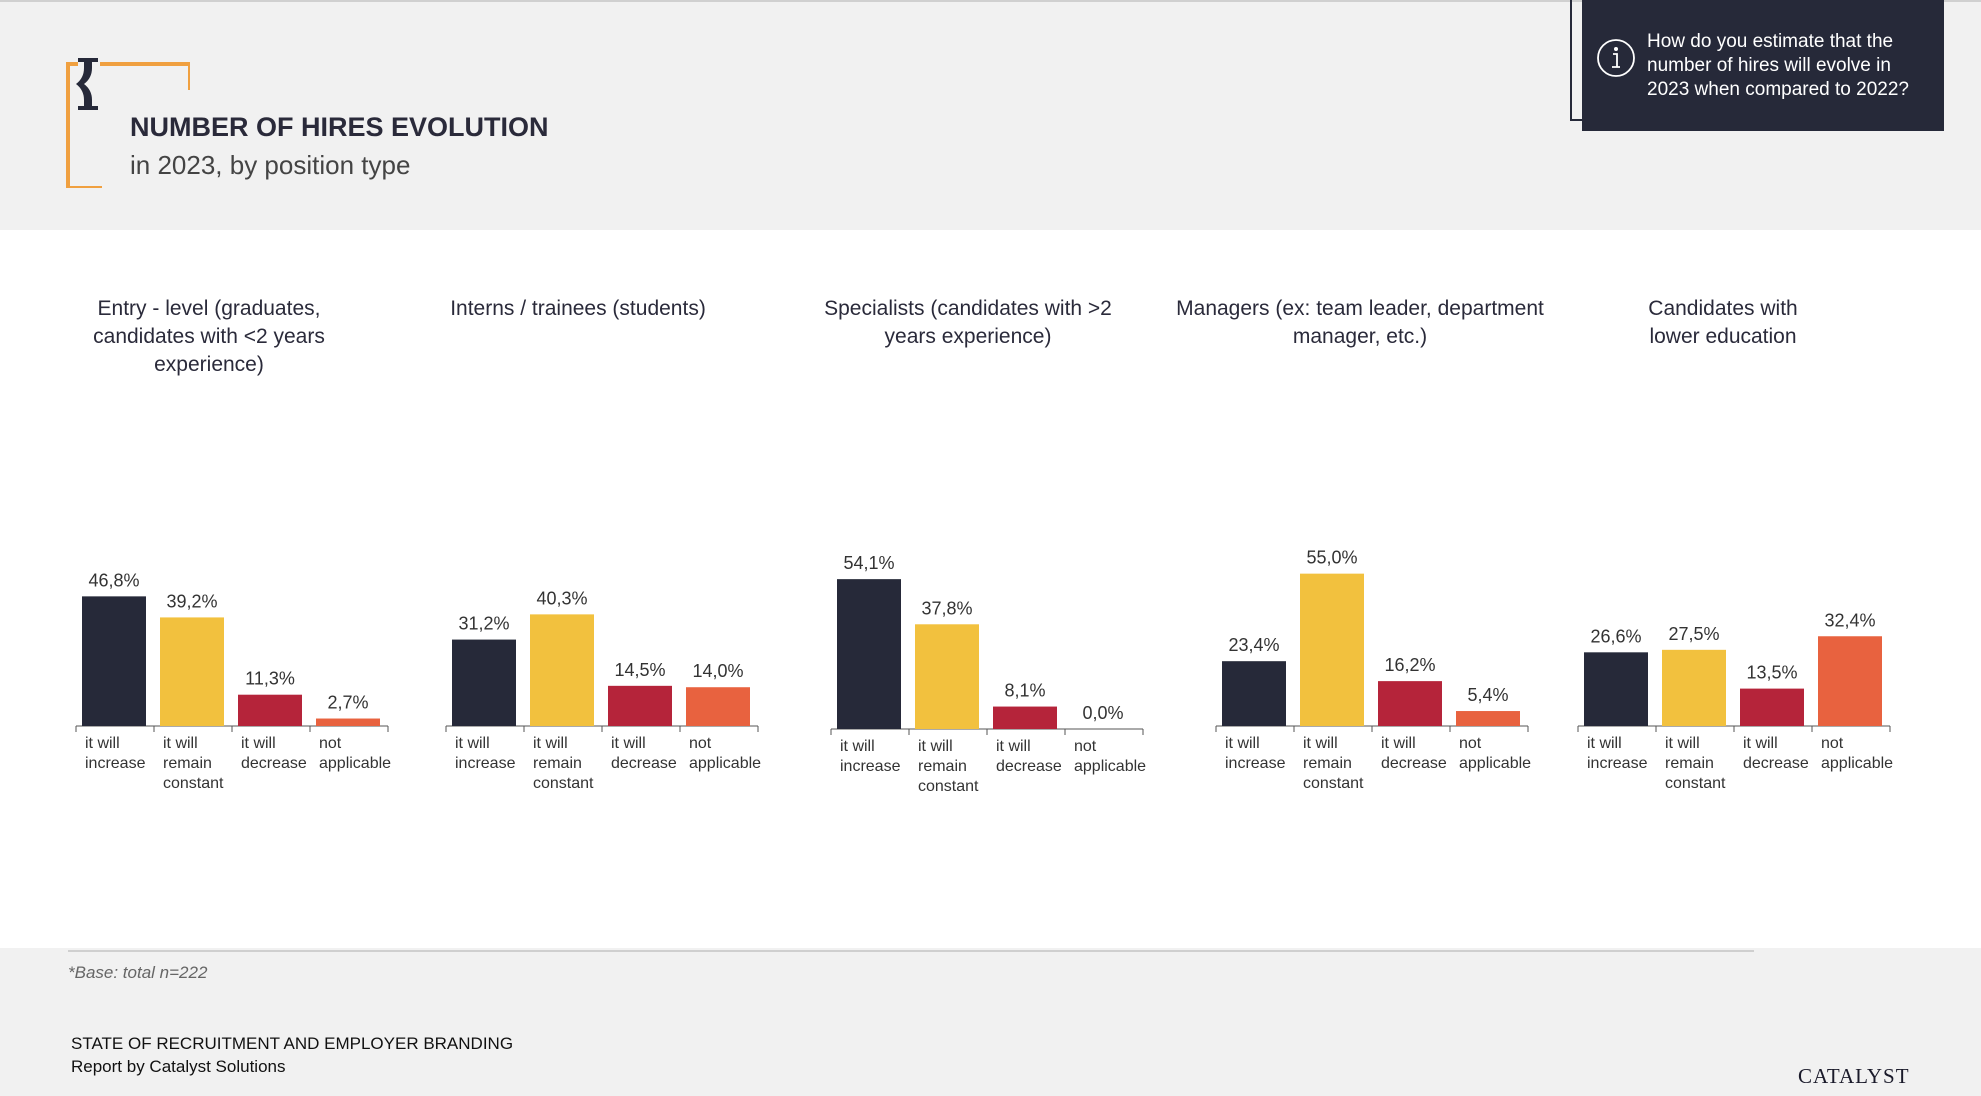 The image size is (1981, 1096). I want to click on data-label: 55,0%, so click(1331, 558).